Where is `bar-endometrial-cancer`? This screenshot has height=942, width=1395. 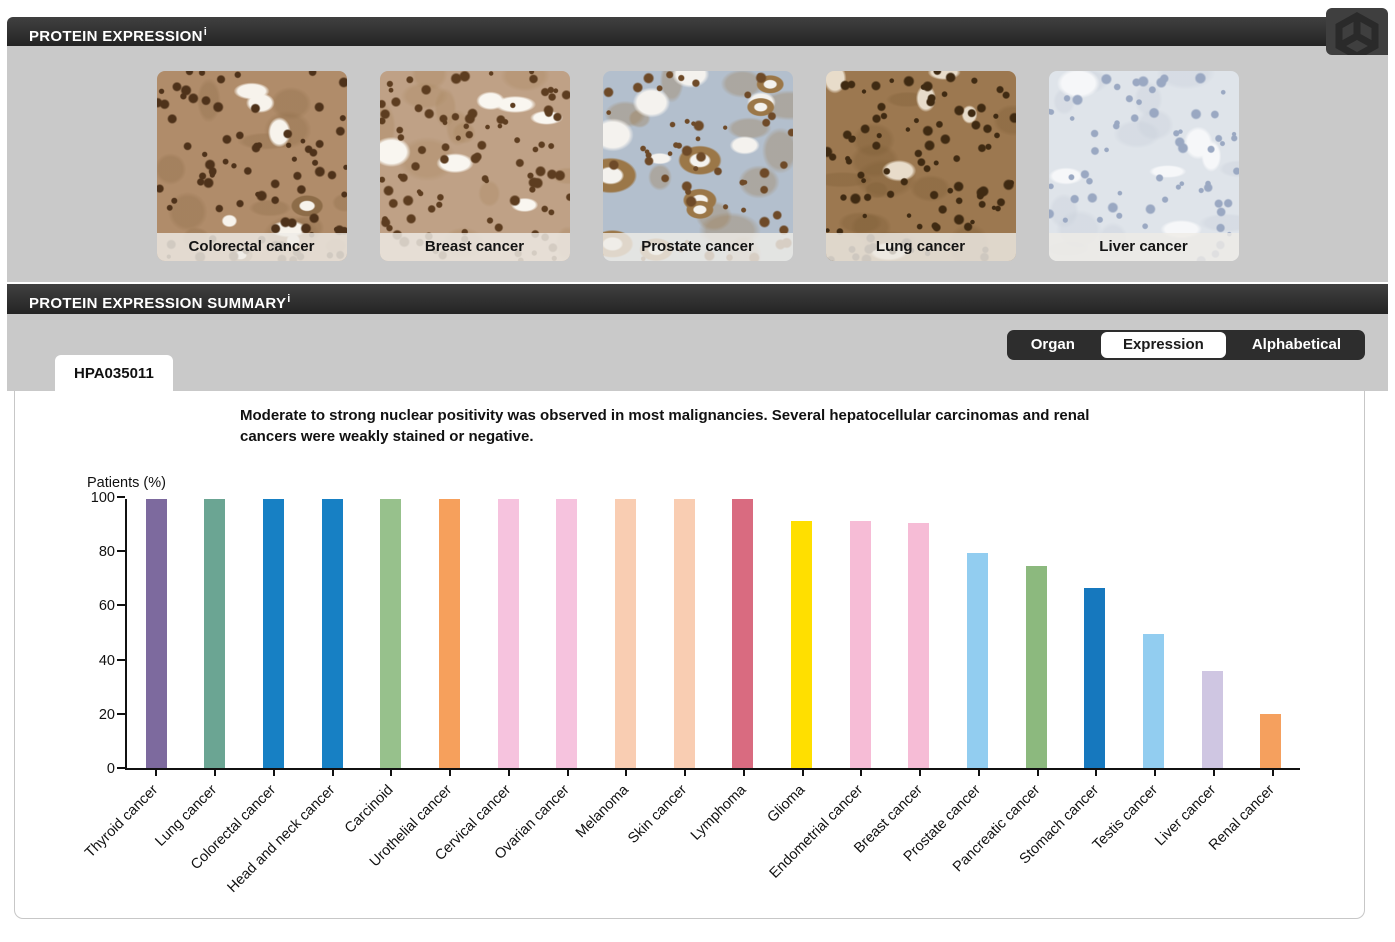 bar-endometrial-cancer is located at coordinates (860, 644).